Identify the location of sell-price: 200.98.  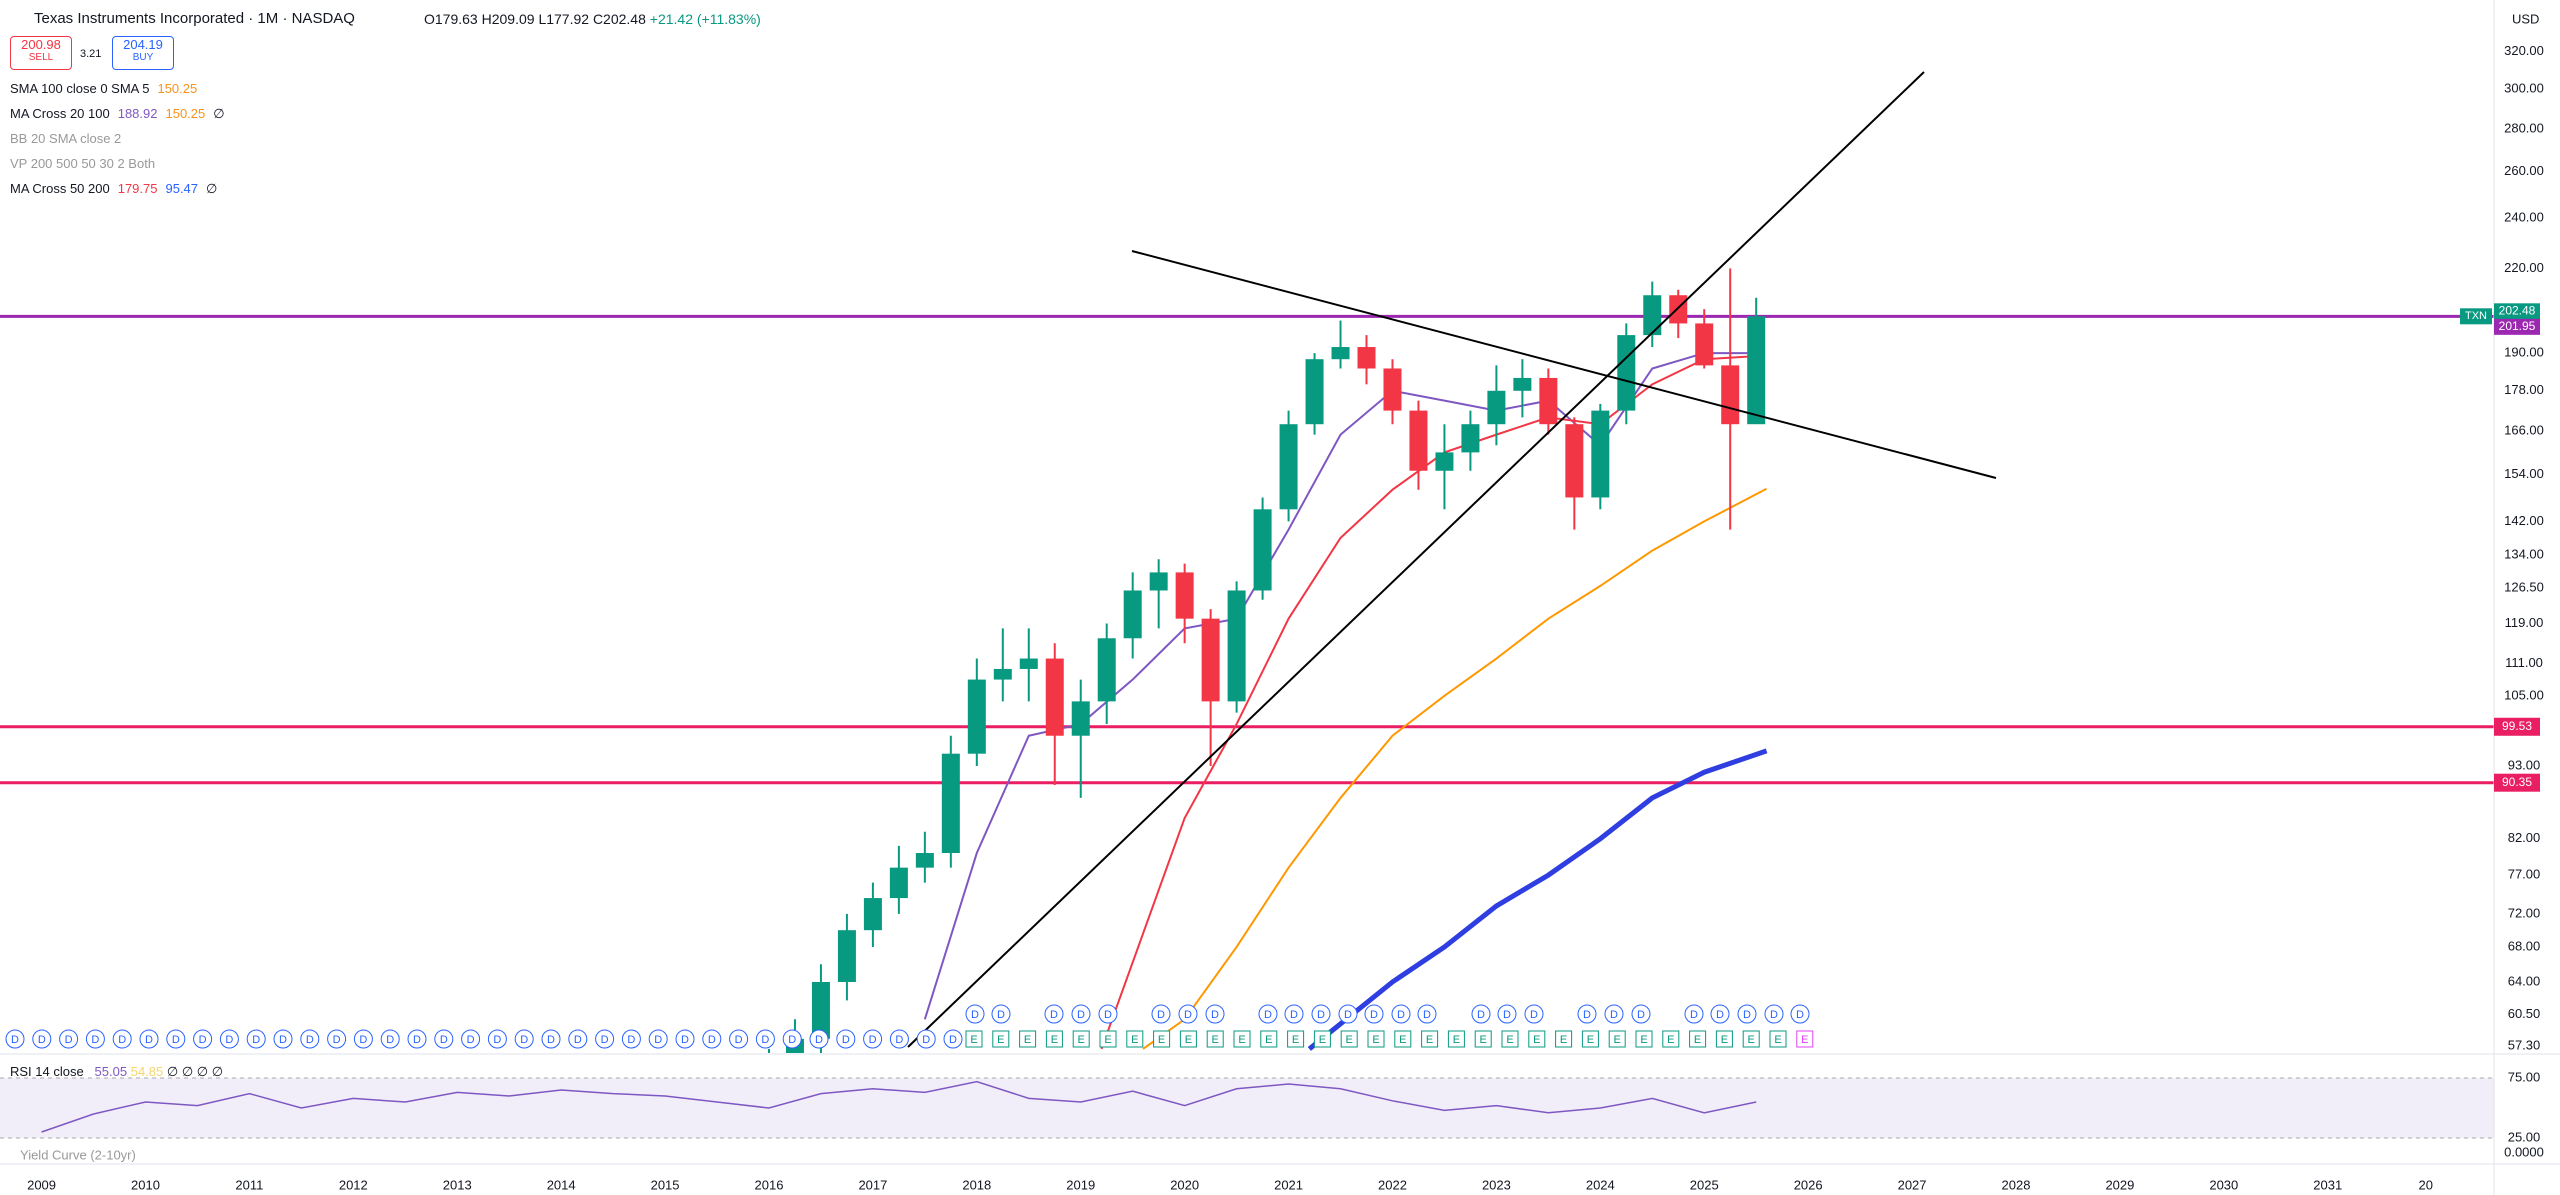
(41, 44).